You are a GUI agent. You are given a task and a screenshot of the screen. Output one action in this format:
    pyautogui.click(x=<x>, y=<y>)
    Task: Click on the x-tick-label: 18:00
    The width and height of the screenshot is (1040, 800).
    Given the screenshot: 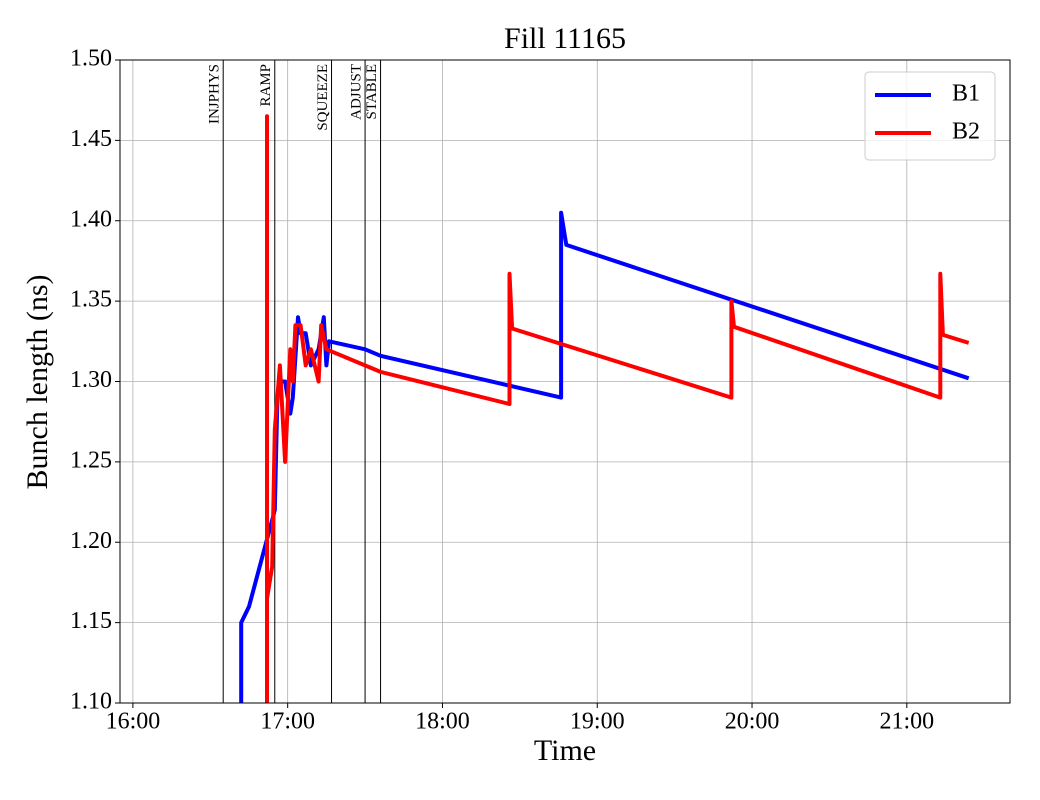 What is the action you would take?
    pyautogui.click(x=442, y=722)
    